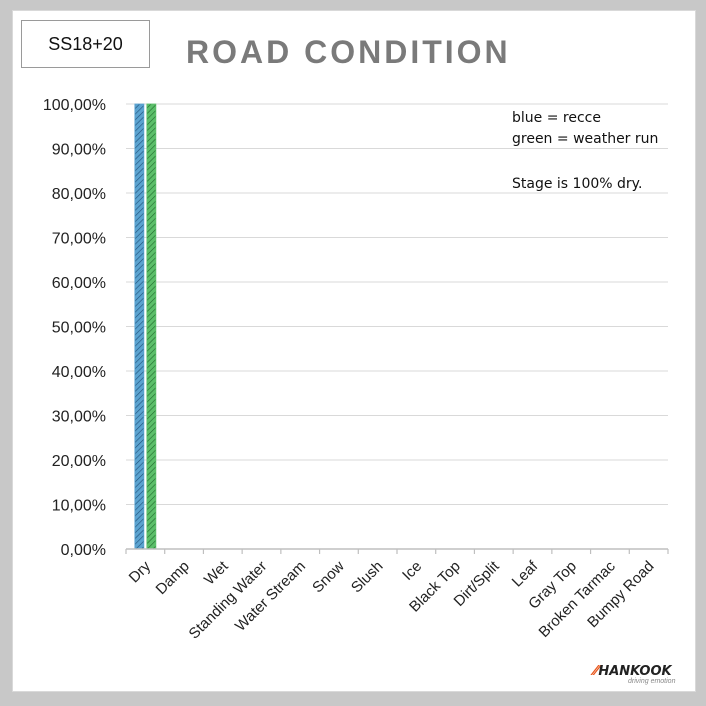  Describe the element at coordinates (79, 239) in the screenshot. I see `y-tick-label: 70,00%` at that location.